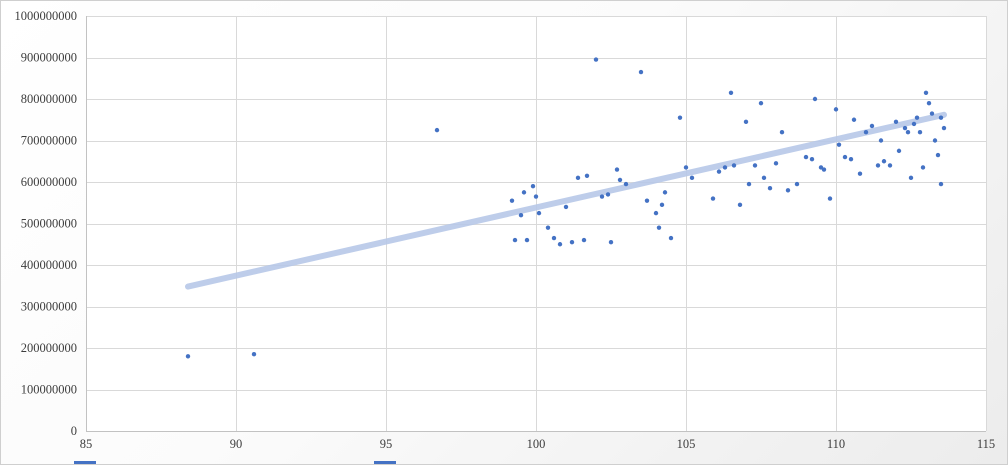 The width and height of the screenshot is (1008, 465). Describe the element at coordinates (49, 390) in the screenshot. I see `y-tick-label: 100000000` at that location.